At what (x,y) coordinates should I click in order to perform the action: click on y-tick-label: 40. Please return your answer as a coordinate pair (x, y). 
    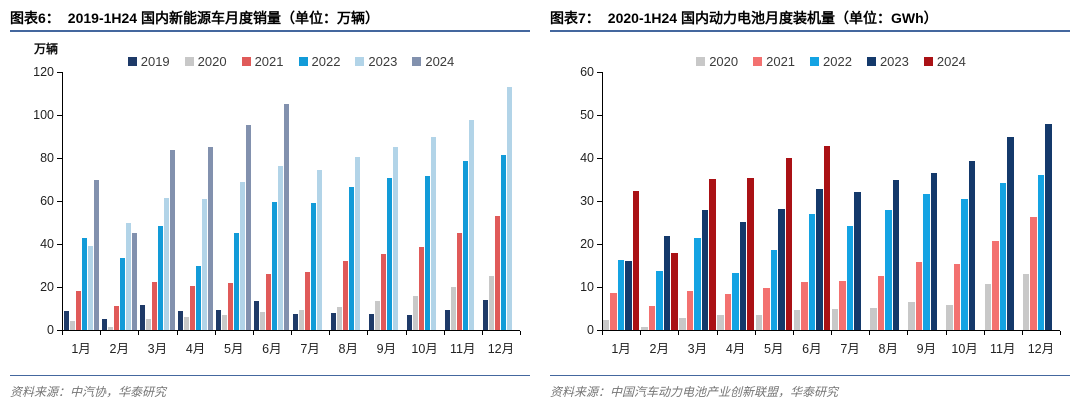
    Looking at the image, I should click on (587, 158).